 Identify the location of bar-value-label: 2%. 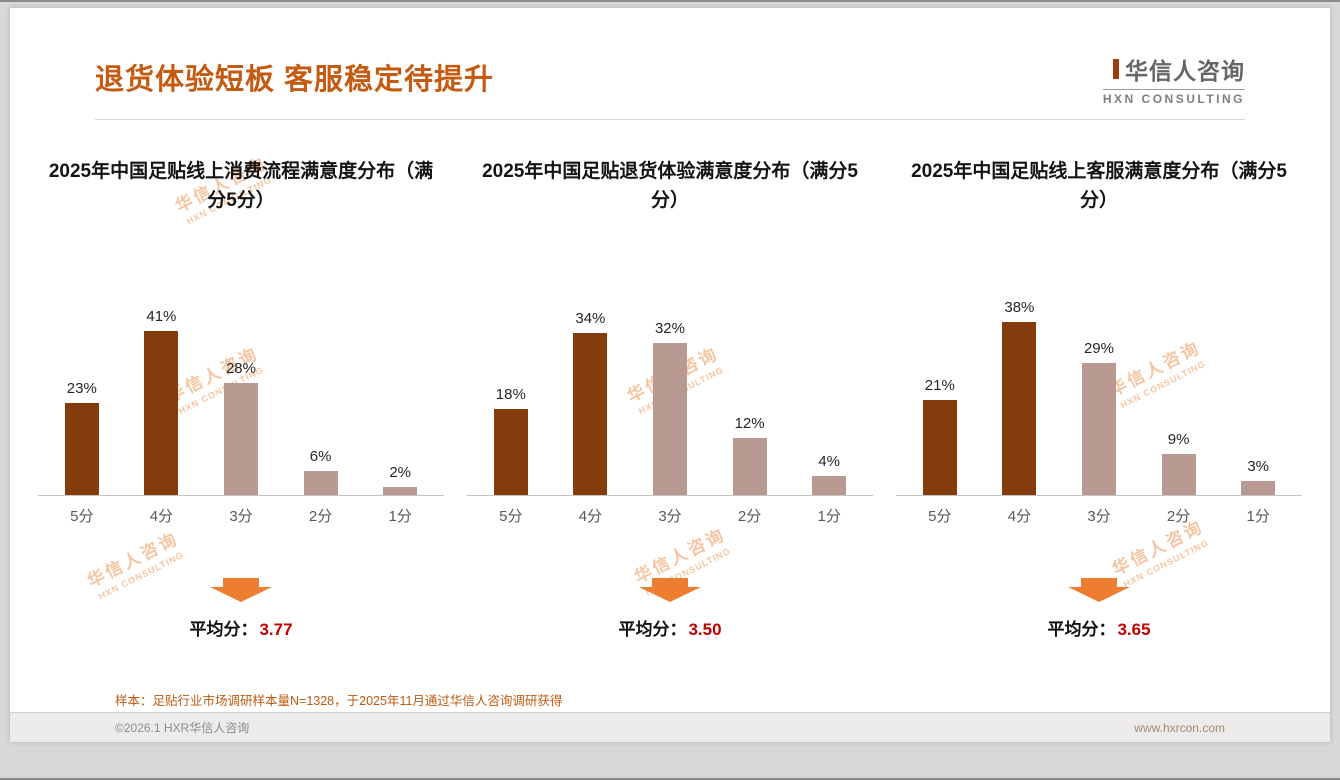
(400, 472).